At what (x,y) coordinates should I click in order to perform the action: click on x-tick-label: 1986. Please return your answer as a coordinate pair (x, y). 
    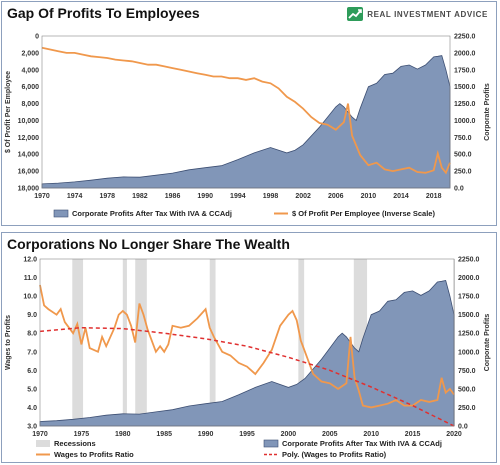
    Looking at the image, I should click on (173, 196).